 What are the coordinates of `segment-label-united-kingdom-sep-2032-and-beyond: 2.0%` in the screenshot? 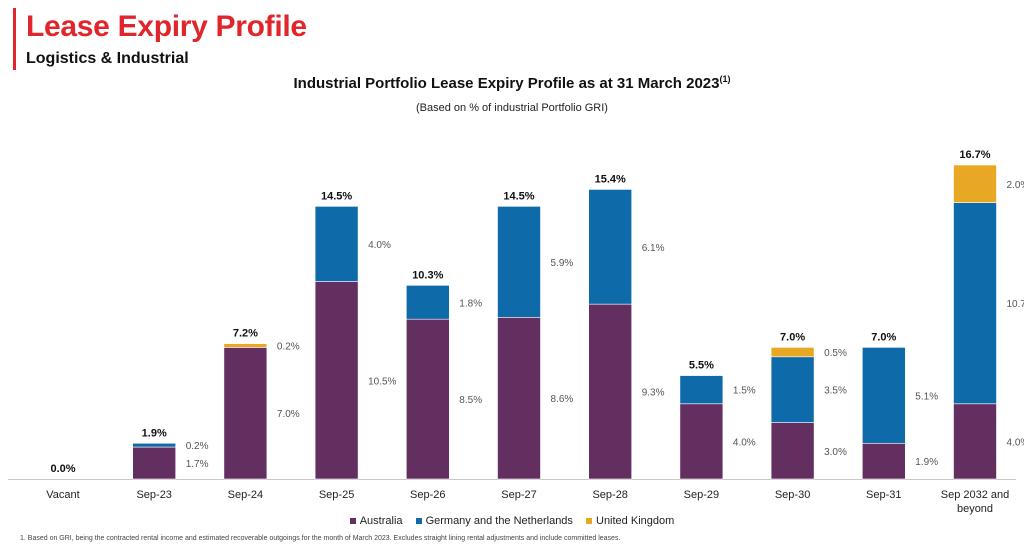 It's located at (1015, 185).